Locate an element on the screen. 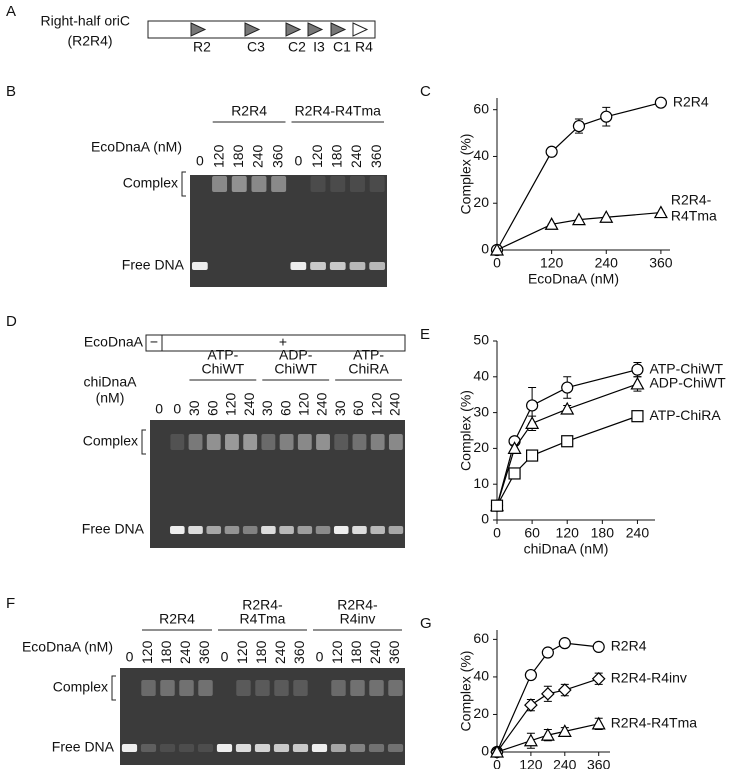  lane-label: 360 is located at coordinates (277, 156).